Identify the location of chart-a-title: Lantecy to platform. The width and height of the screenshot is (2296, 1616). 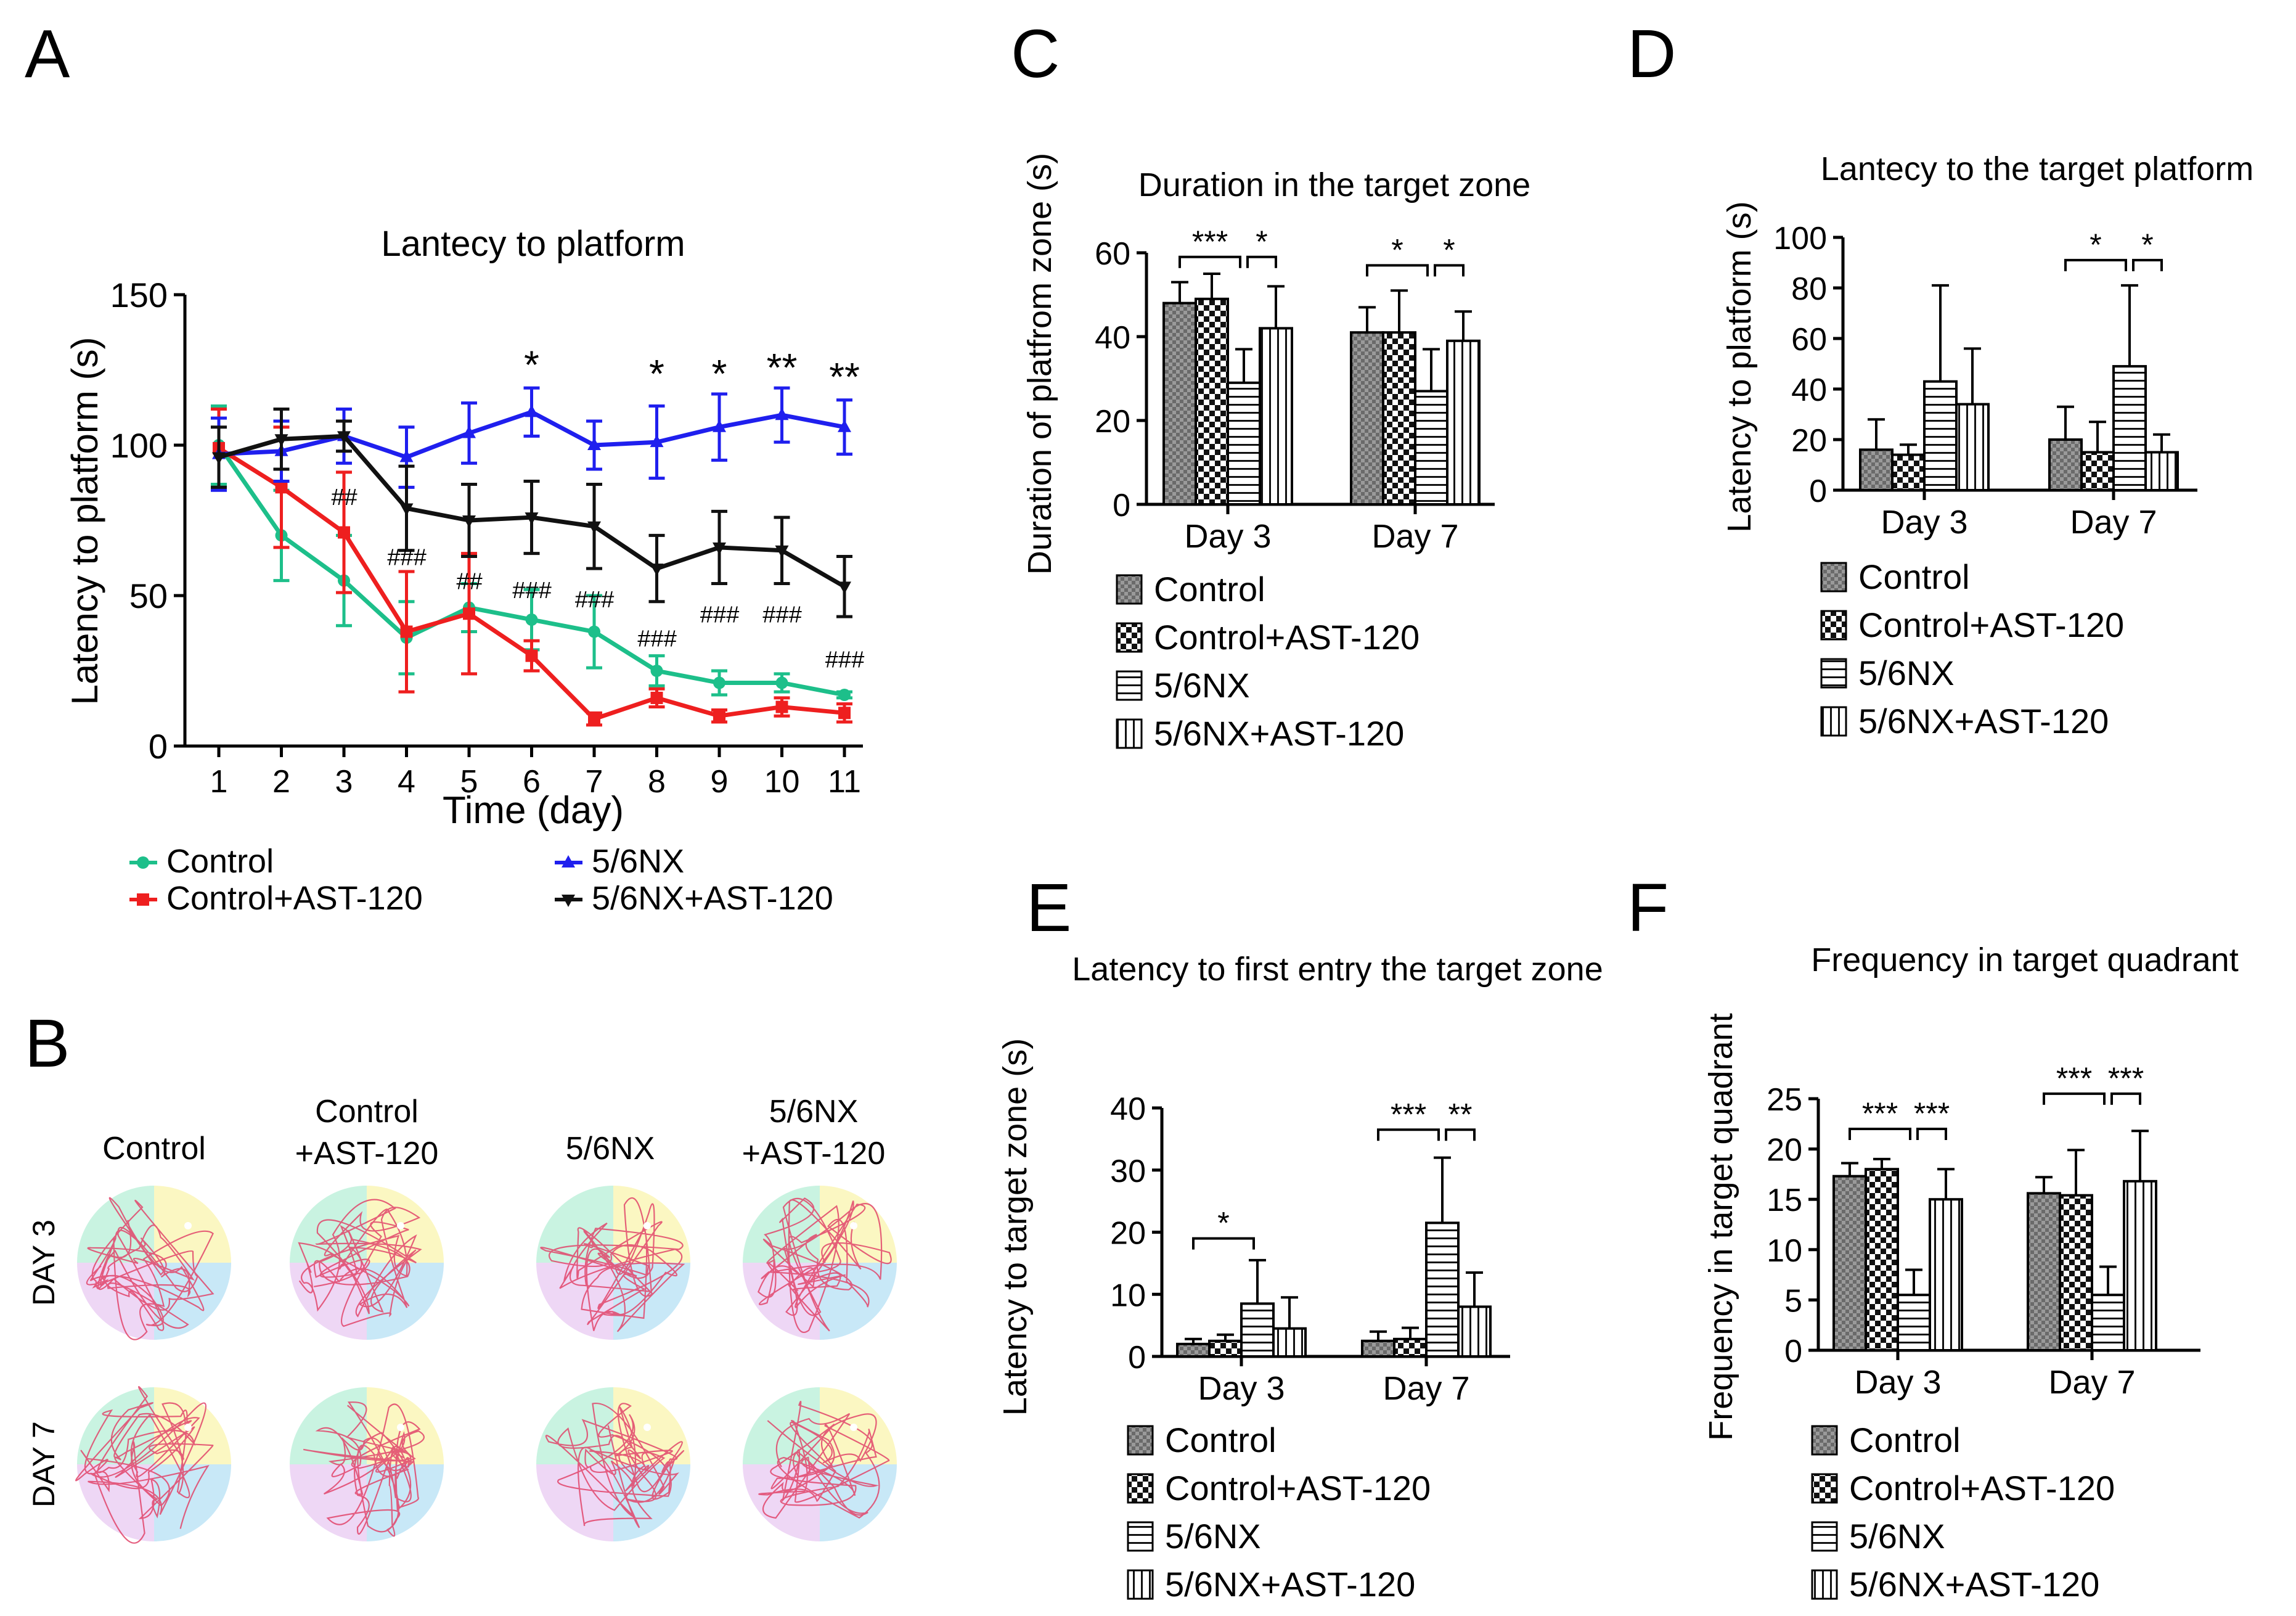
(533, 244).